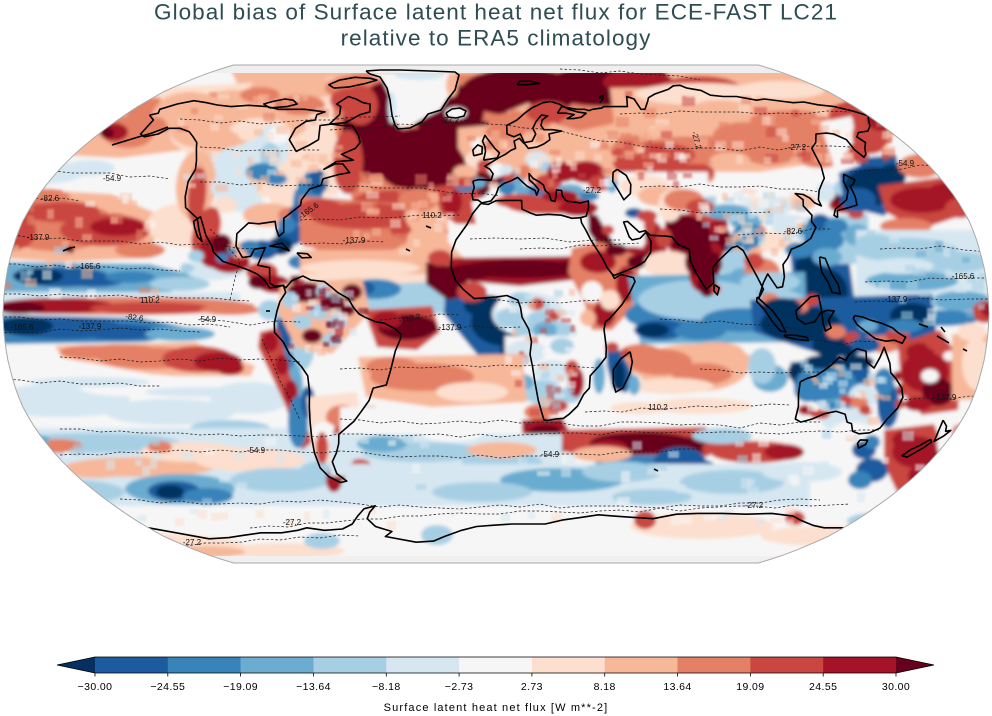 Image resolution: width=992 pixels, height=716 pixels. Describe the element at coordinates (605, 687) in the screenshot. I see `svg-text: 8.18` at that location.